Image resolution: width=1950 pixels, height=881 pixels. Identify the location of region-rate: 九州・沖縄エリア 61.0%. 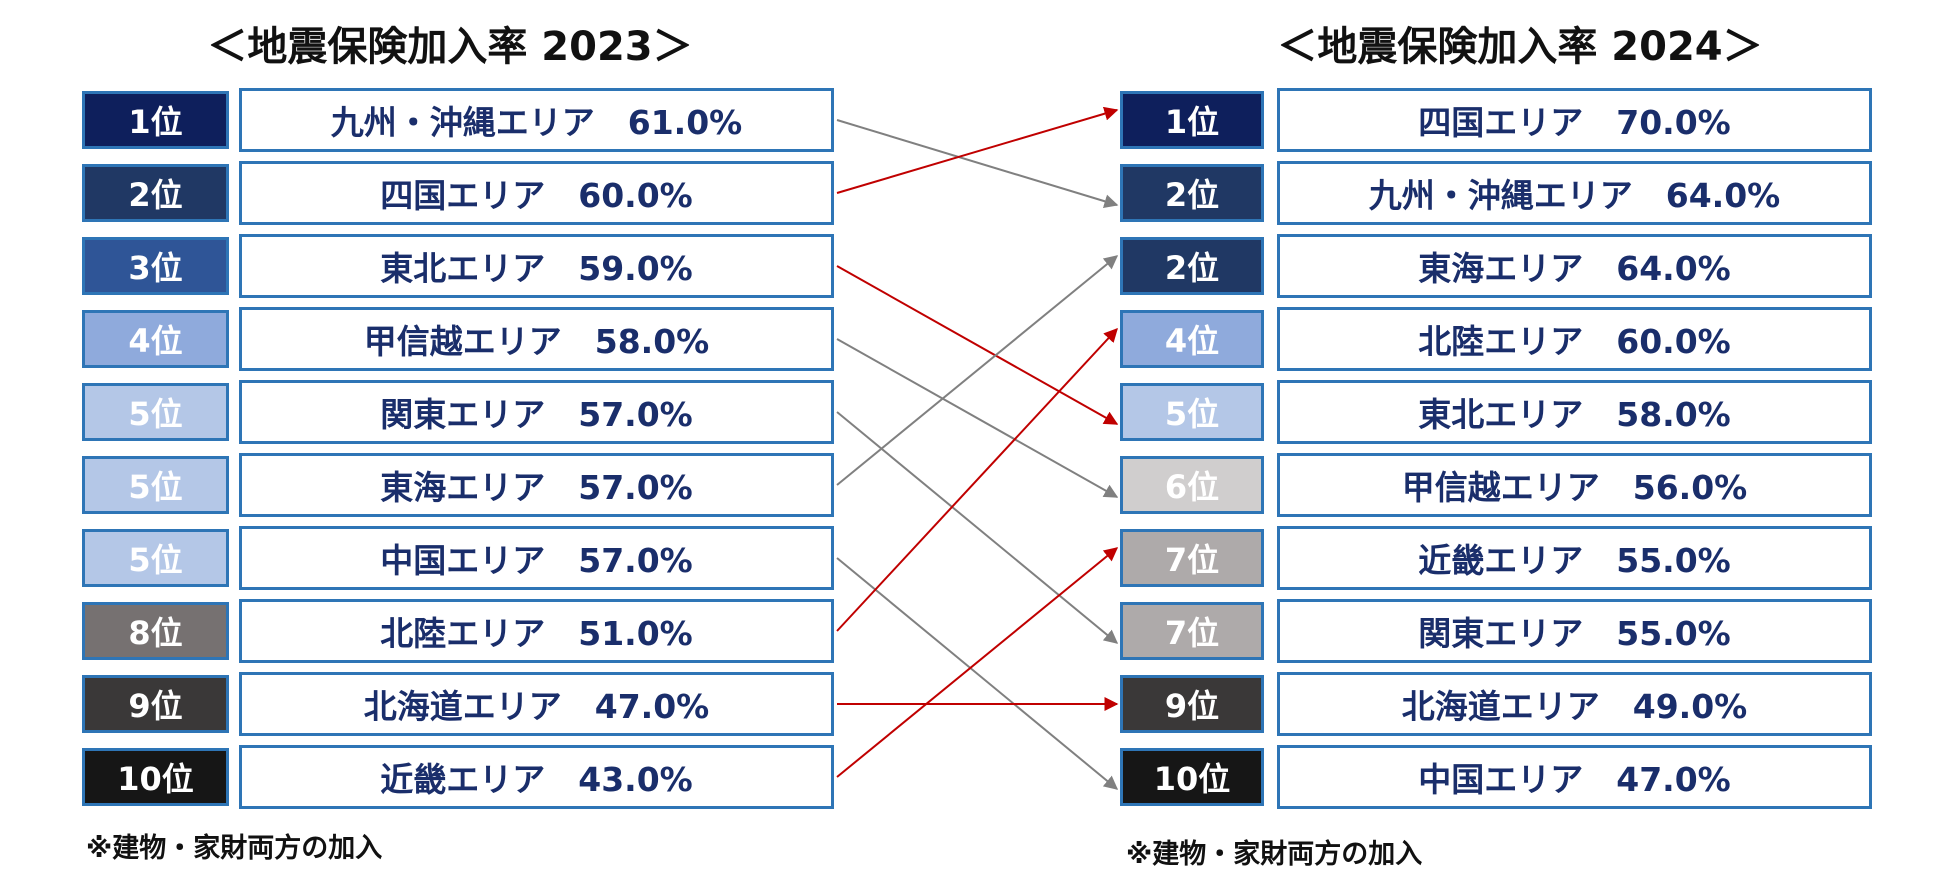
(536, 120).